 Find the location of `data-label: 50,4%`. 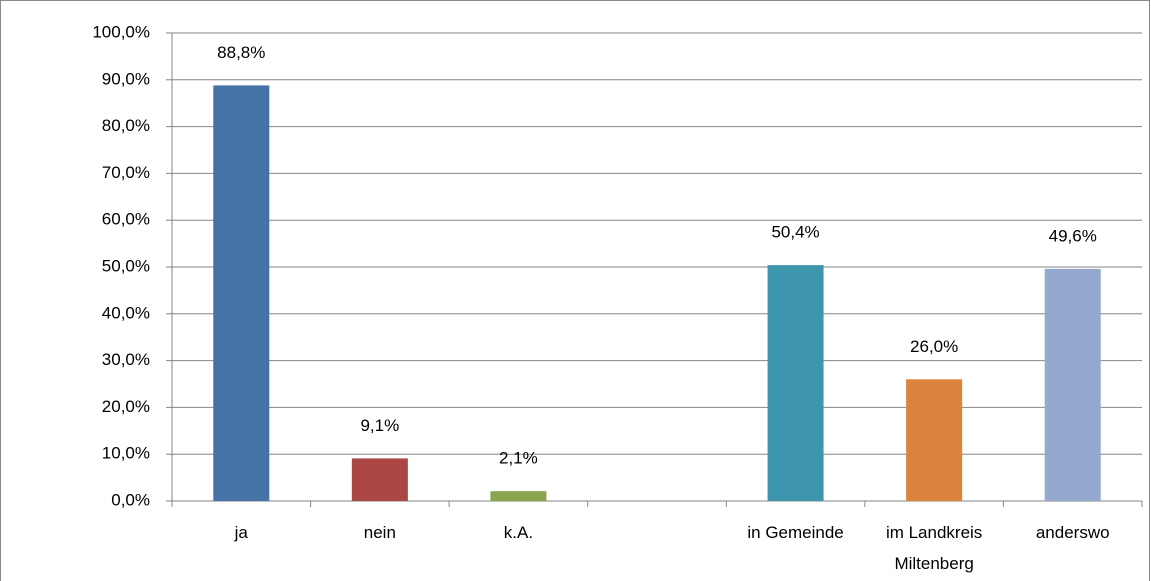

data-label: 50,4% is located at coordinates (795, 232).